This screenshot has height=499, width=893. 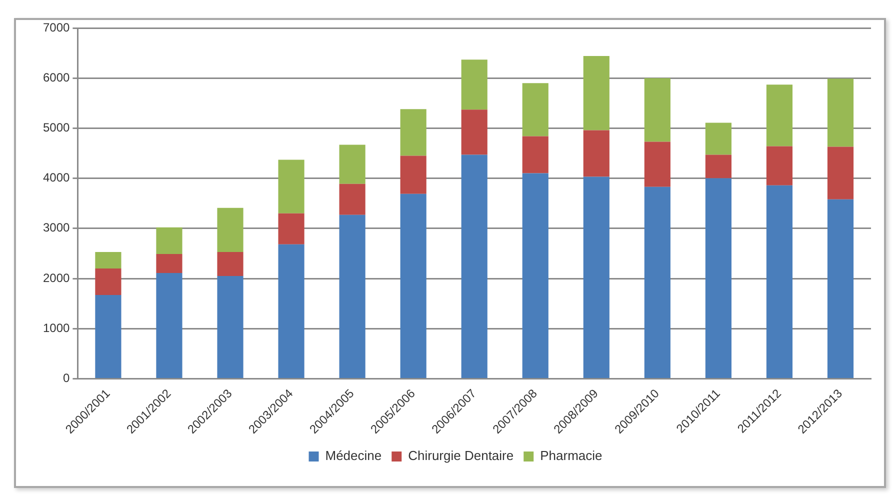 What do you see at coordinates (56, 177) in the screenshot?
I see `y-tick-label: 4000` at bounding box center [56, 177].